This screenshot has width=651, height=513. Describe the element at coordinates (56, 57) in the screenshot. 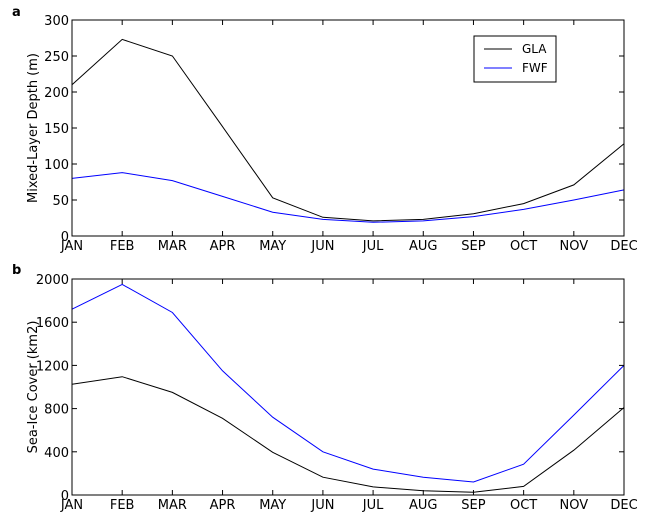

I see `y-tick-label: 250` at that location.